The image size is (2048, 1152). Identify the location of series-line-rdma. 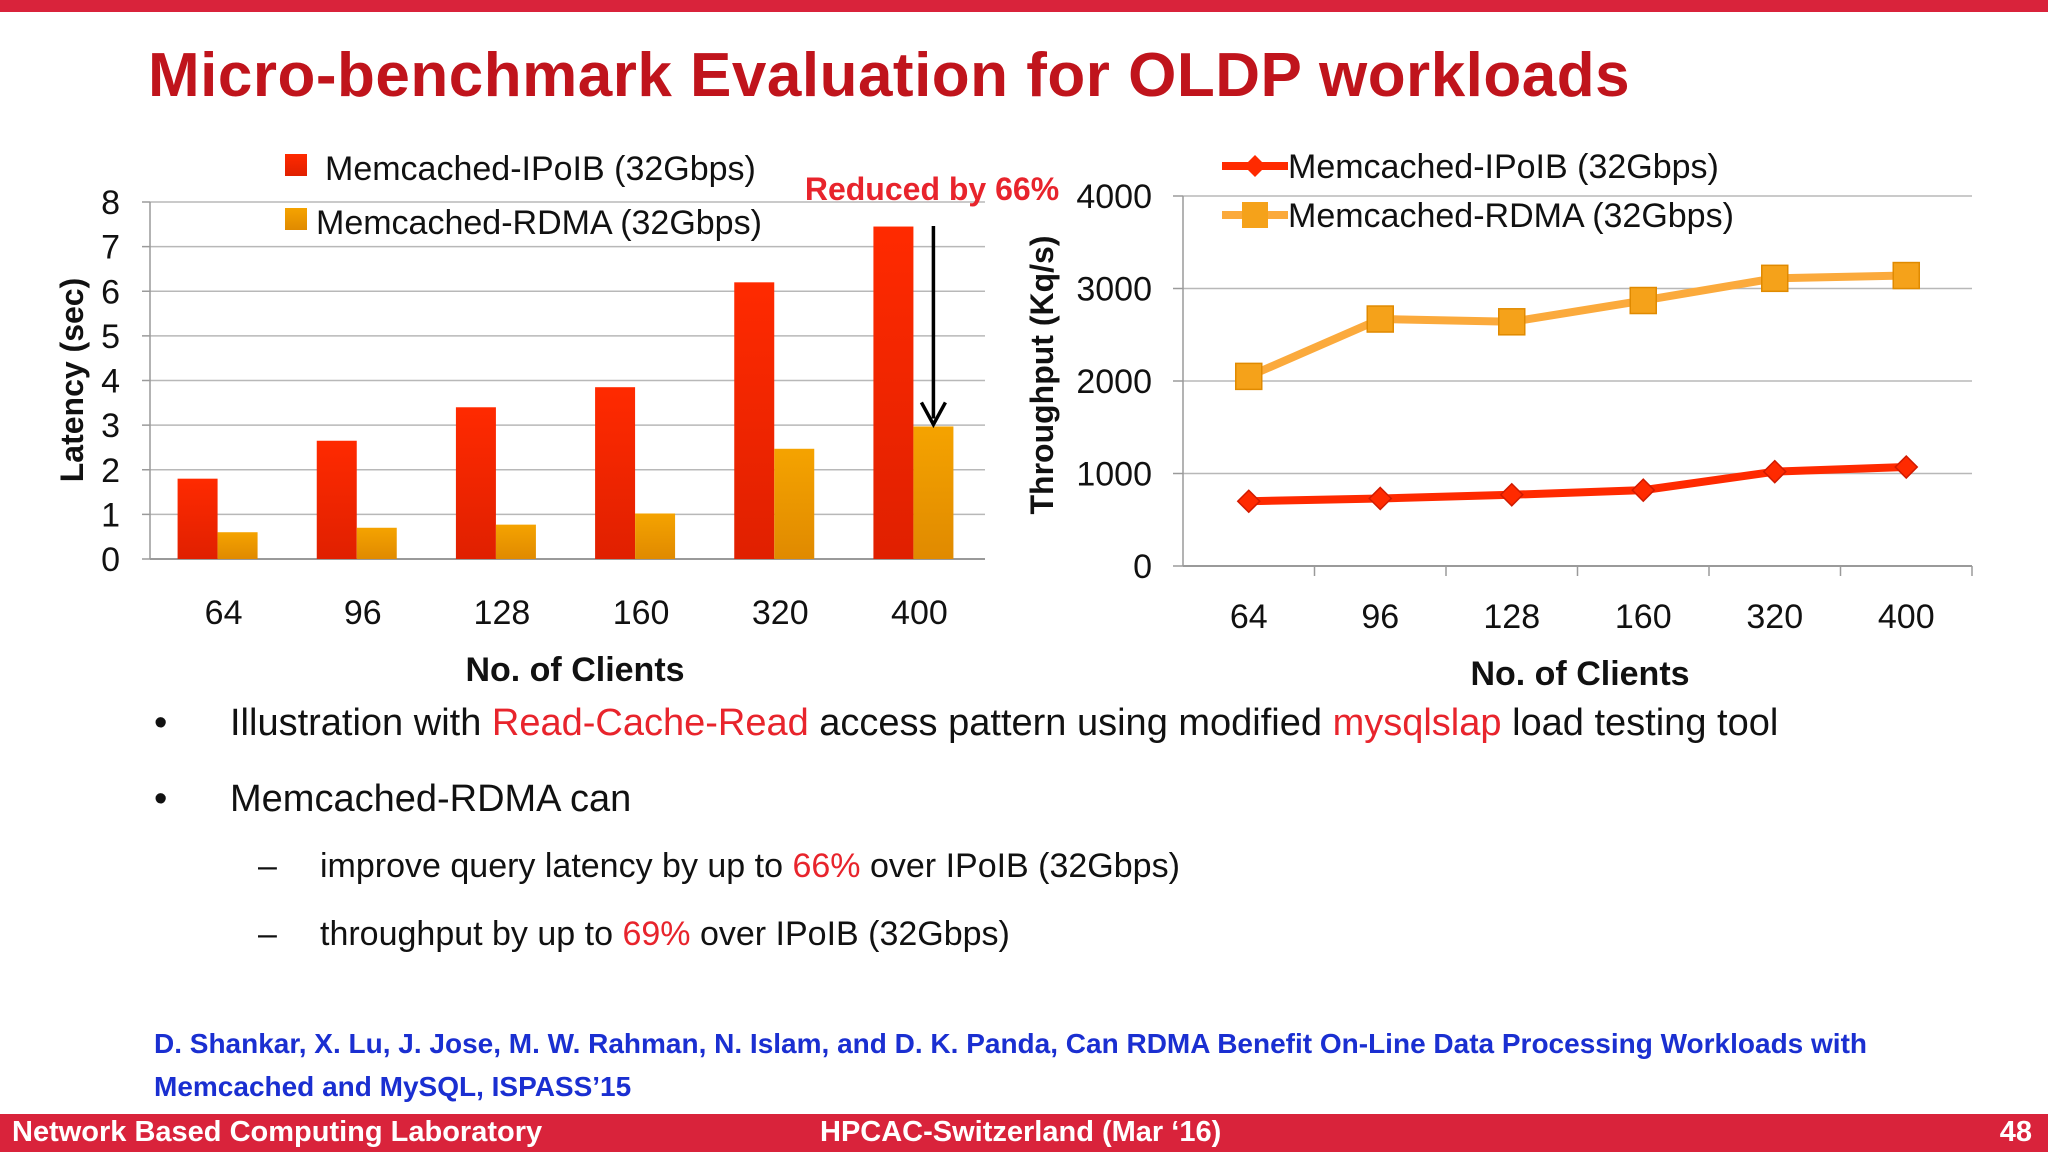
(1577, 326).